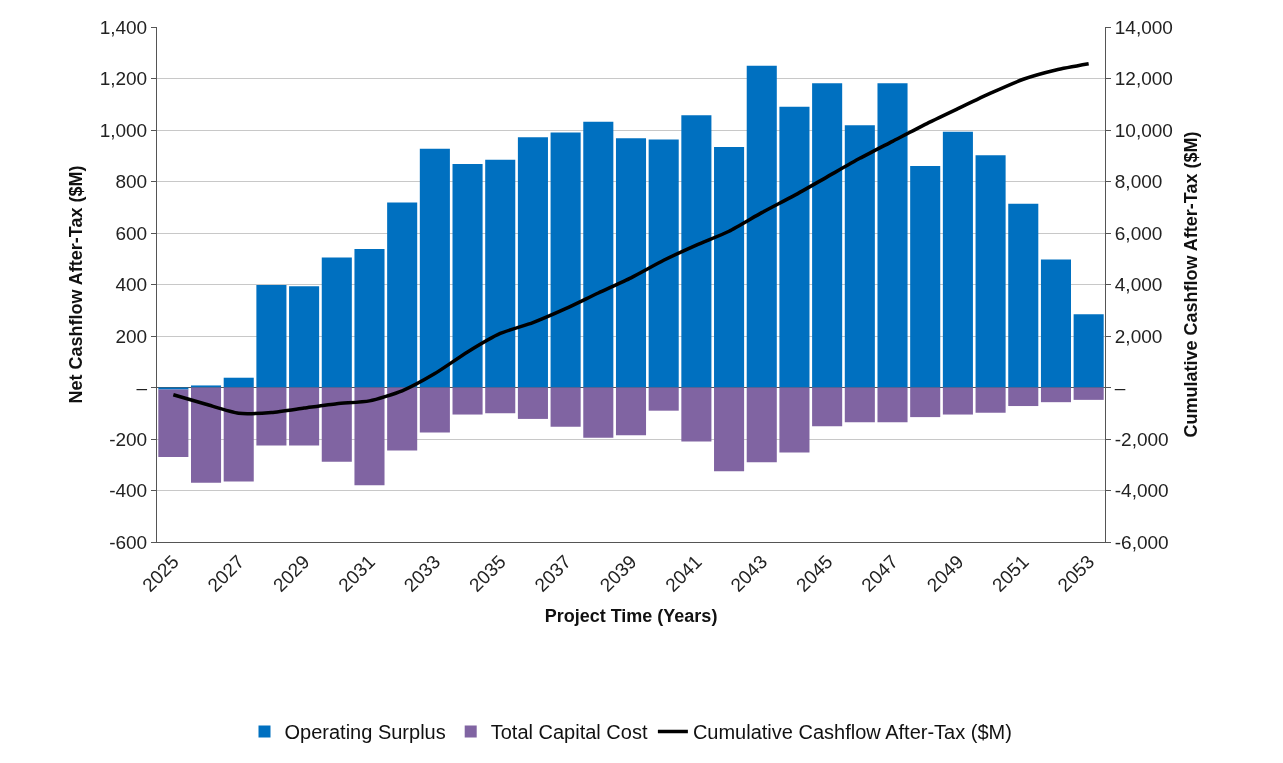 This screenshot has height=763, width=1283. What do you see at coordinates (365, 732) in the screenshot?
I see `legend-label: Operating Surplus` at bounding box center [365, 732].